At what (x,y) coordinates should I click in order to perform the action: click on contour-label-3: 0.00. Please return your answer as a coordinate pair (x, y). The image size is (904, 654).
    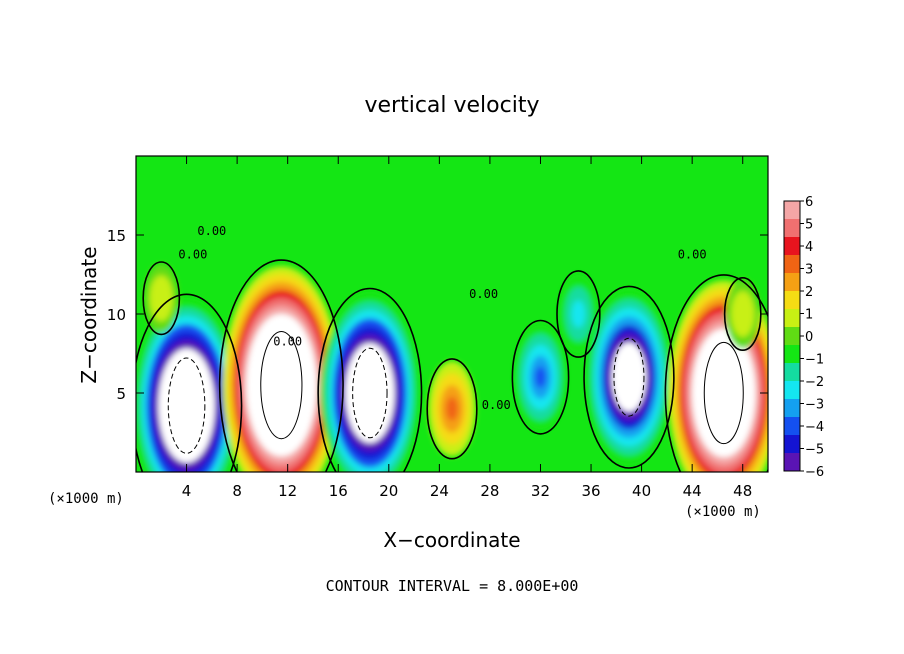
    Looking at the image, I should click on (692, 255).